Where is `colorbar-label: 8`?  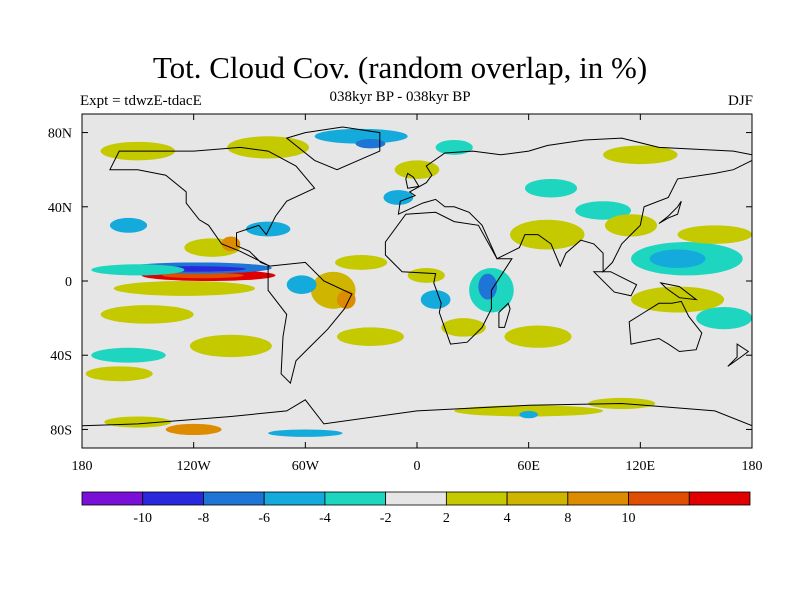 colorbar-label: 8 is located at coordinates (567, 518).